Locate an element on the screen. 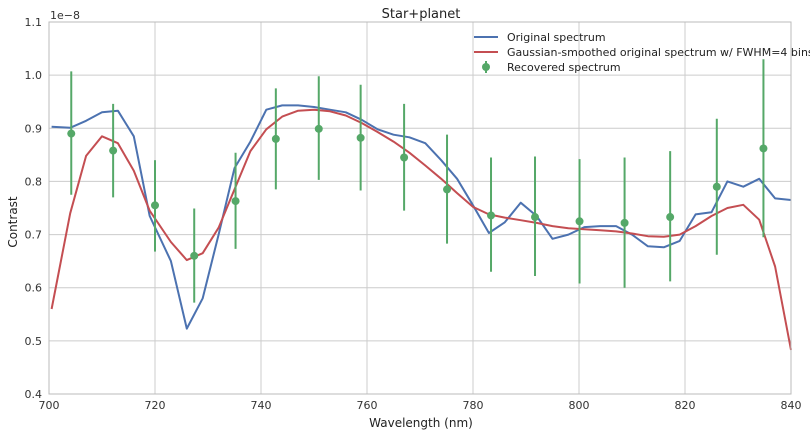  y-tick-label: 0.7 is located at coordinates (34, 235).